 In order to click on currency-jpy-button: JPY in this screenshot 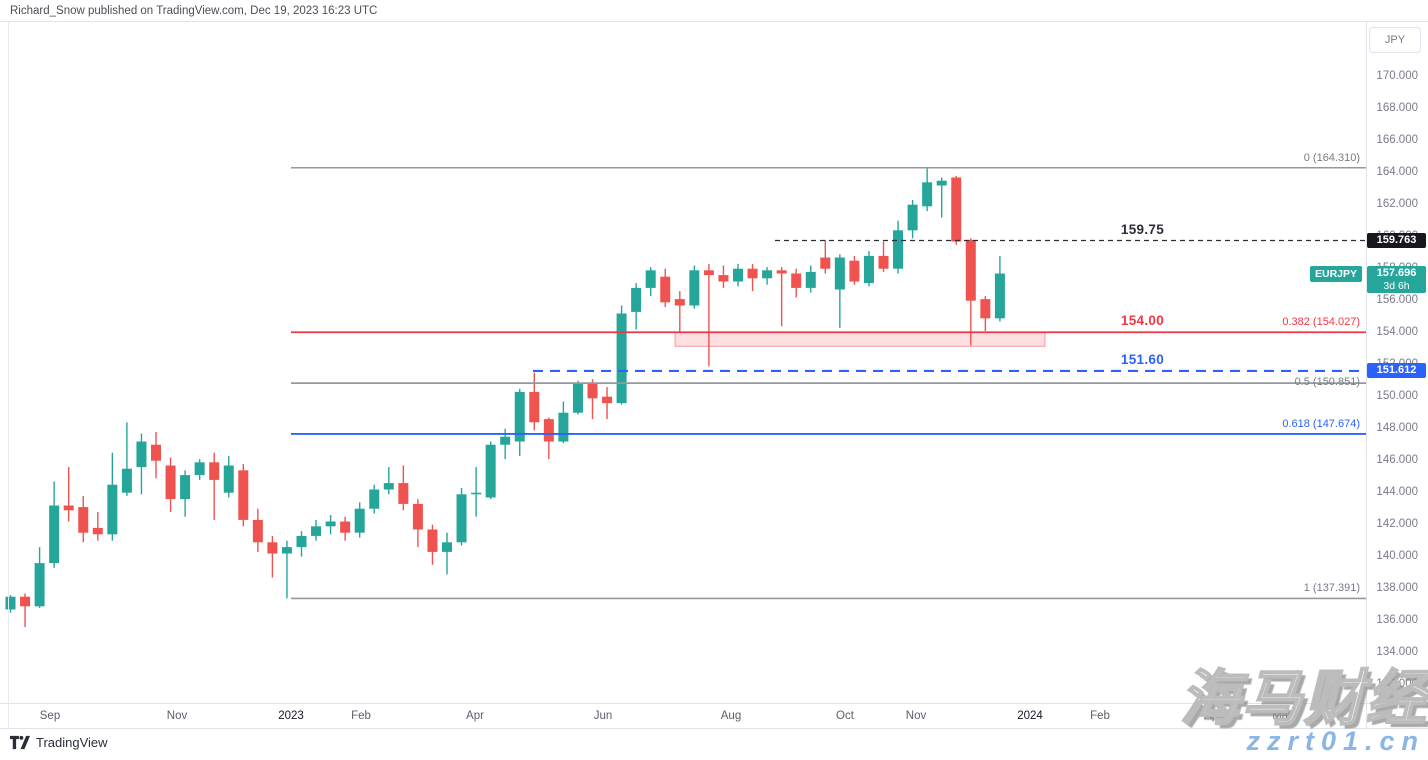, I will do `click(1395, 40)`.